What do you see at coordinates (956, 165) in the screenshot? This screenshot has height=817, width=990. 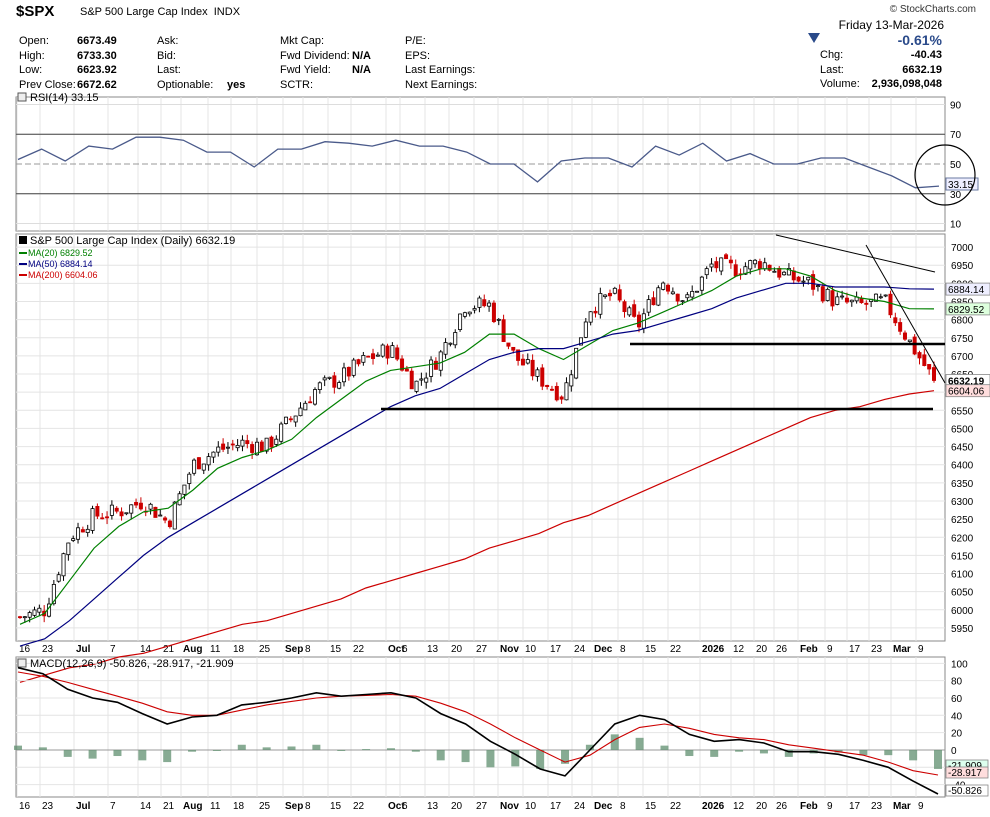 I see `rsi-tick-label: 50` at bounding box center [956, 165].